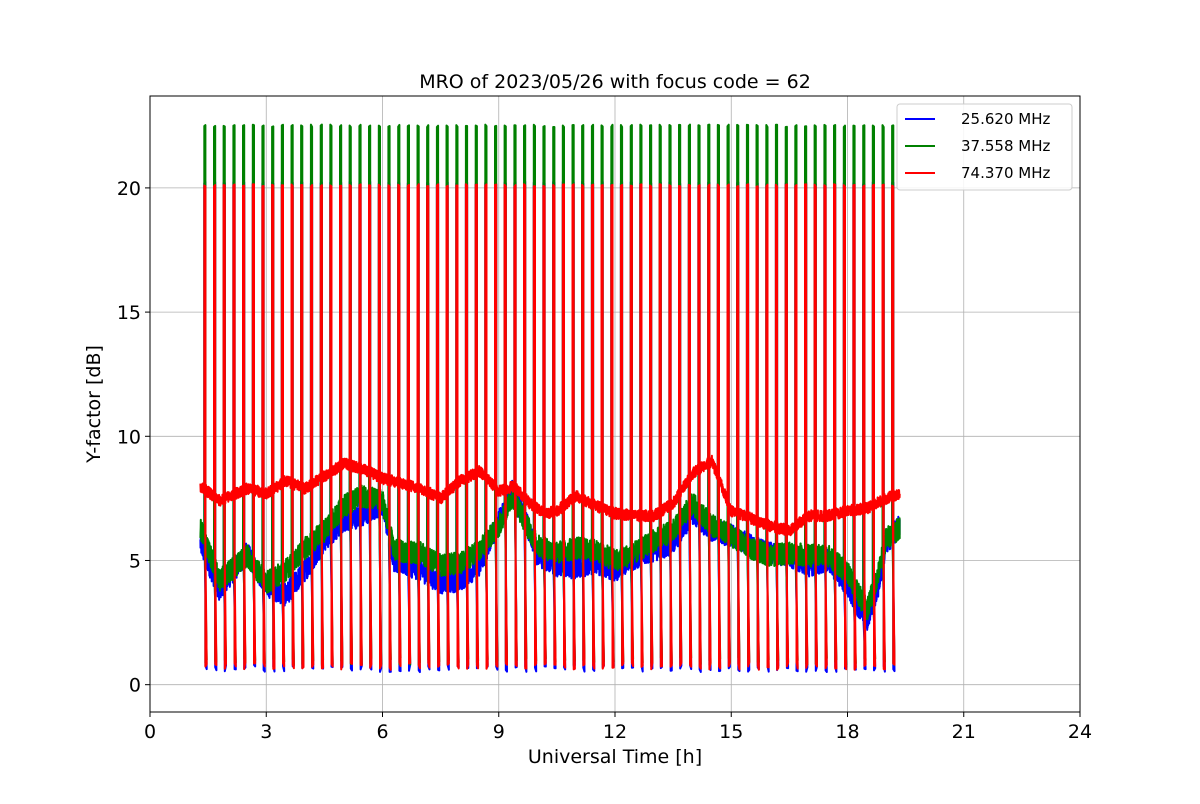  What do you see at coordinates (150, 732) in the screenshot?
I see `x-tick-label: 0` at bounding box center [150, 732].